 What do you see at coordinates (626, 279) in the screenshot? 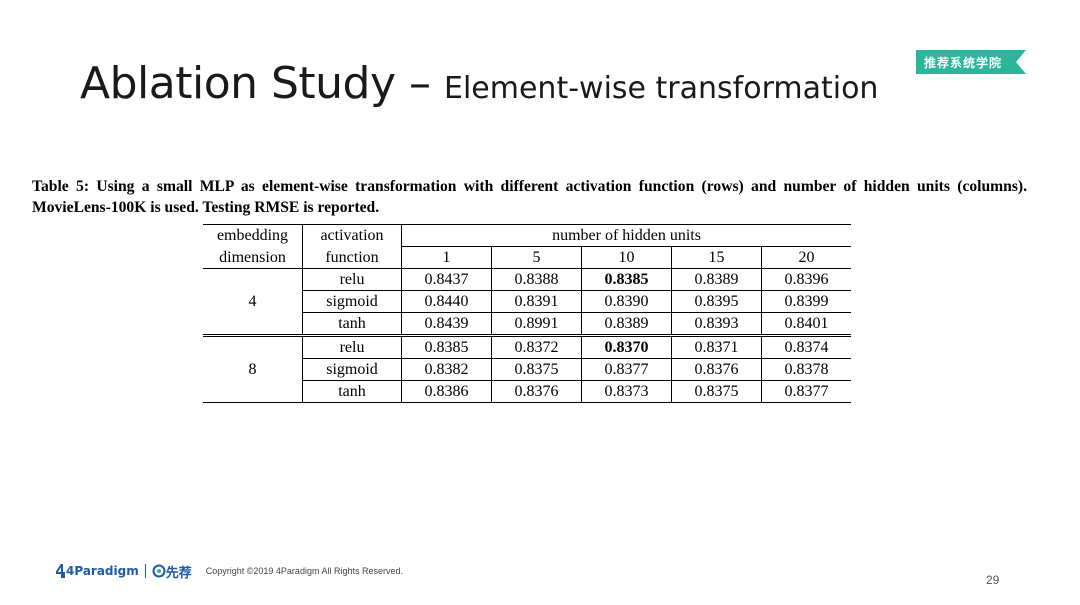
I see `value-cell-best: 0.8385` at bounding box center [626, 279].